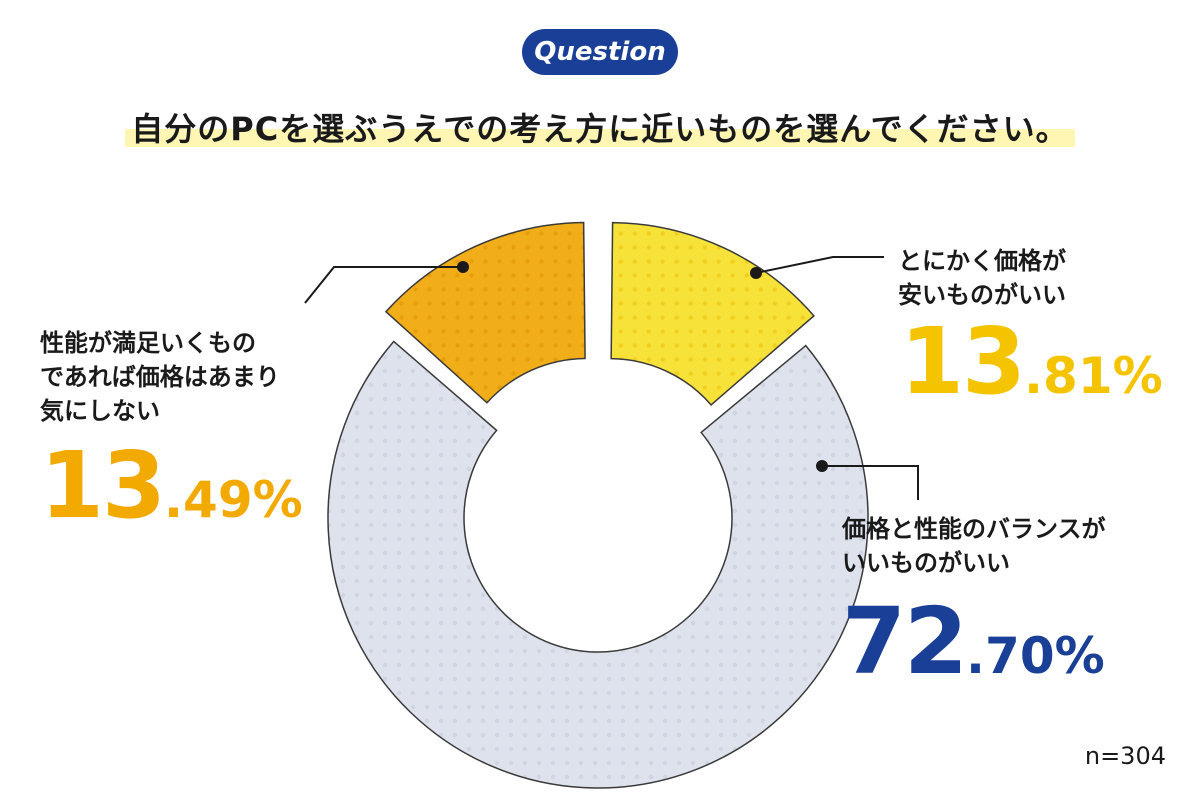  What do you see at coordinates (756, 273) in the screenshot?
I see `leader-cheap-dot` at bounding box center [756, 273].